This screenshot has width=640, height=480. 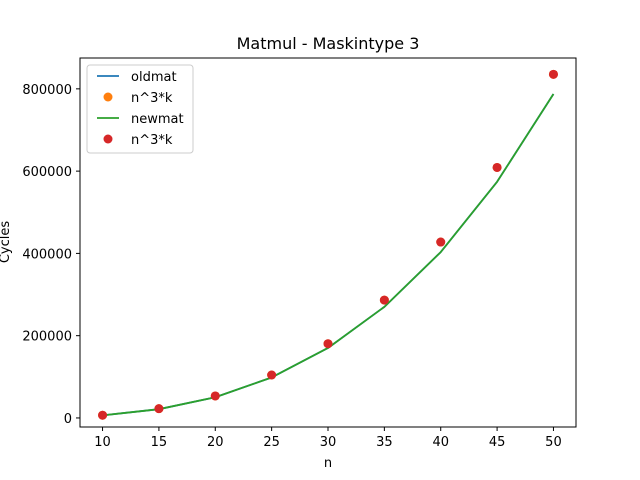 I want to click on legend-box, so click(x=140, y=109).